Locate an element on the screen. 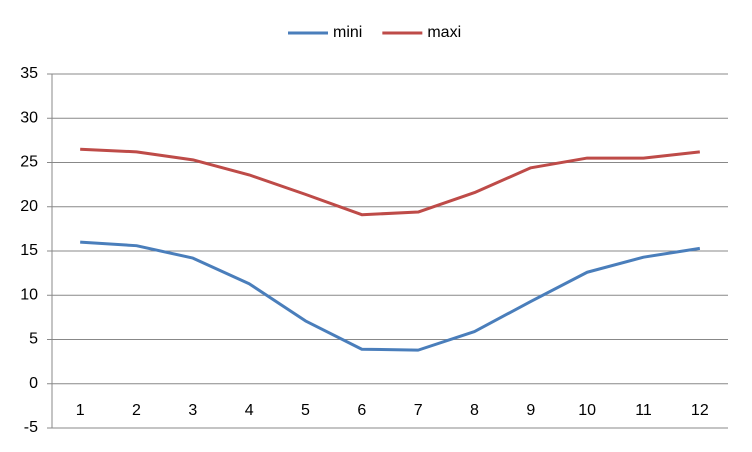  x-tick-label: 10 is located at coordinates (587, 410).